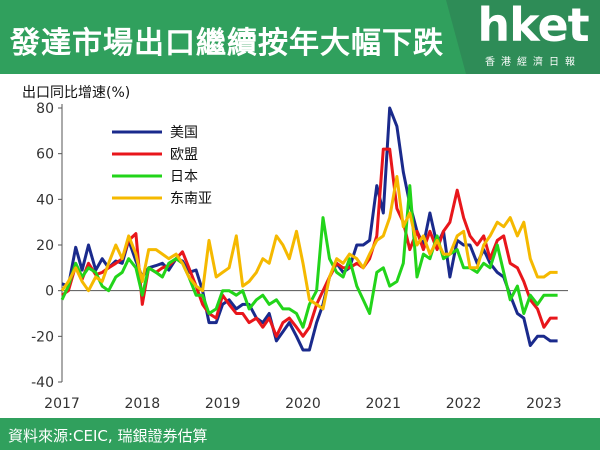 The height and width of the screenshot is (450, 600). What do you see at coordinates (464, 404) in the screenshot?
I see `x-tick-label: 2022` at bounding box center [464, 404].